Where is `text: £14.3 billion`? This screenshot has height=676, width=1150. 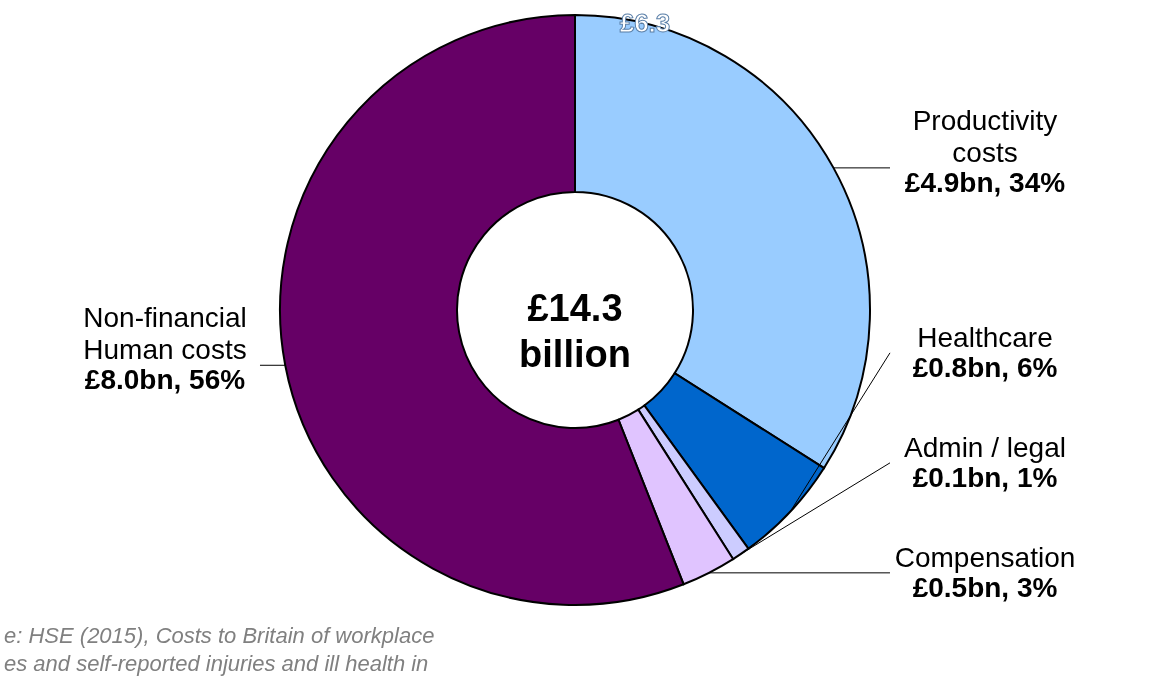 text: £14.3 billion is located at coordinates (575, 331).